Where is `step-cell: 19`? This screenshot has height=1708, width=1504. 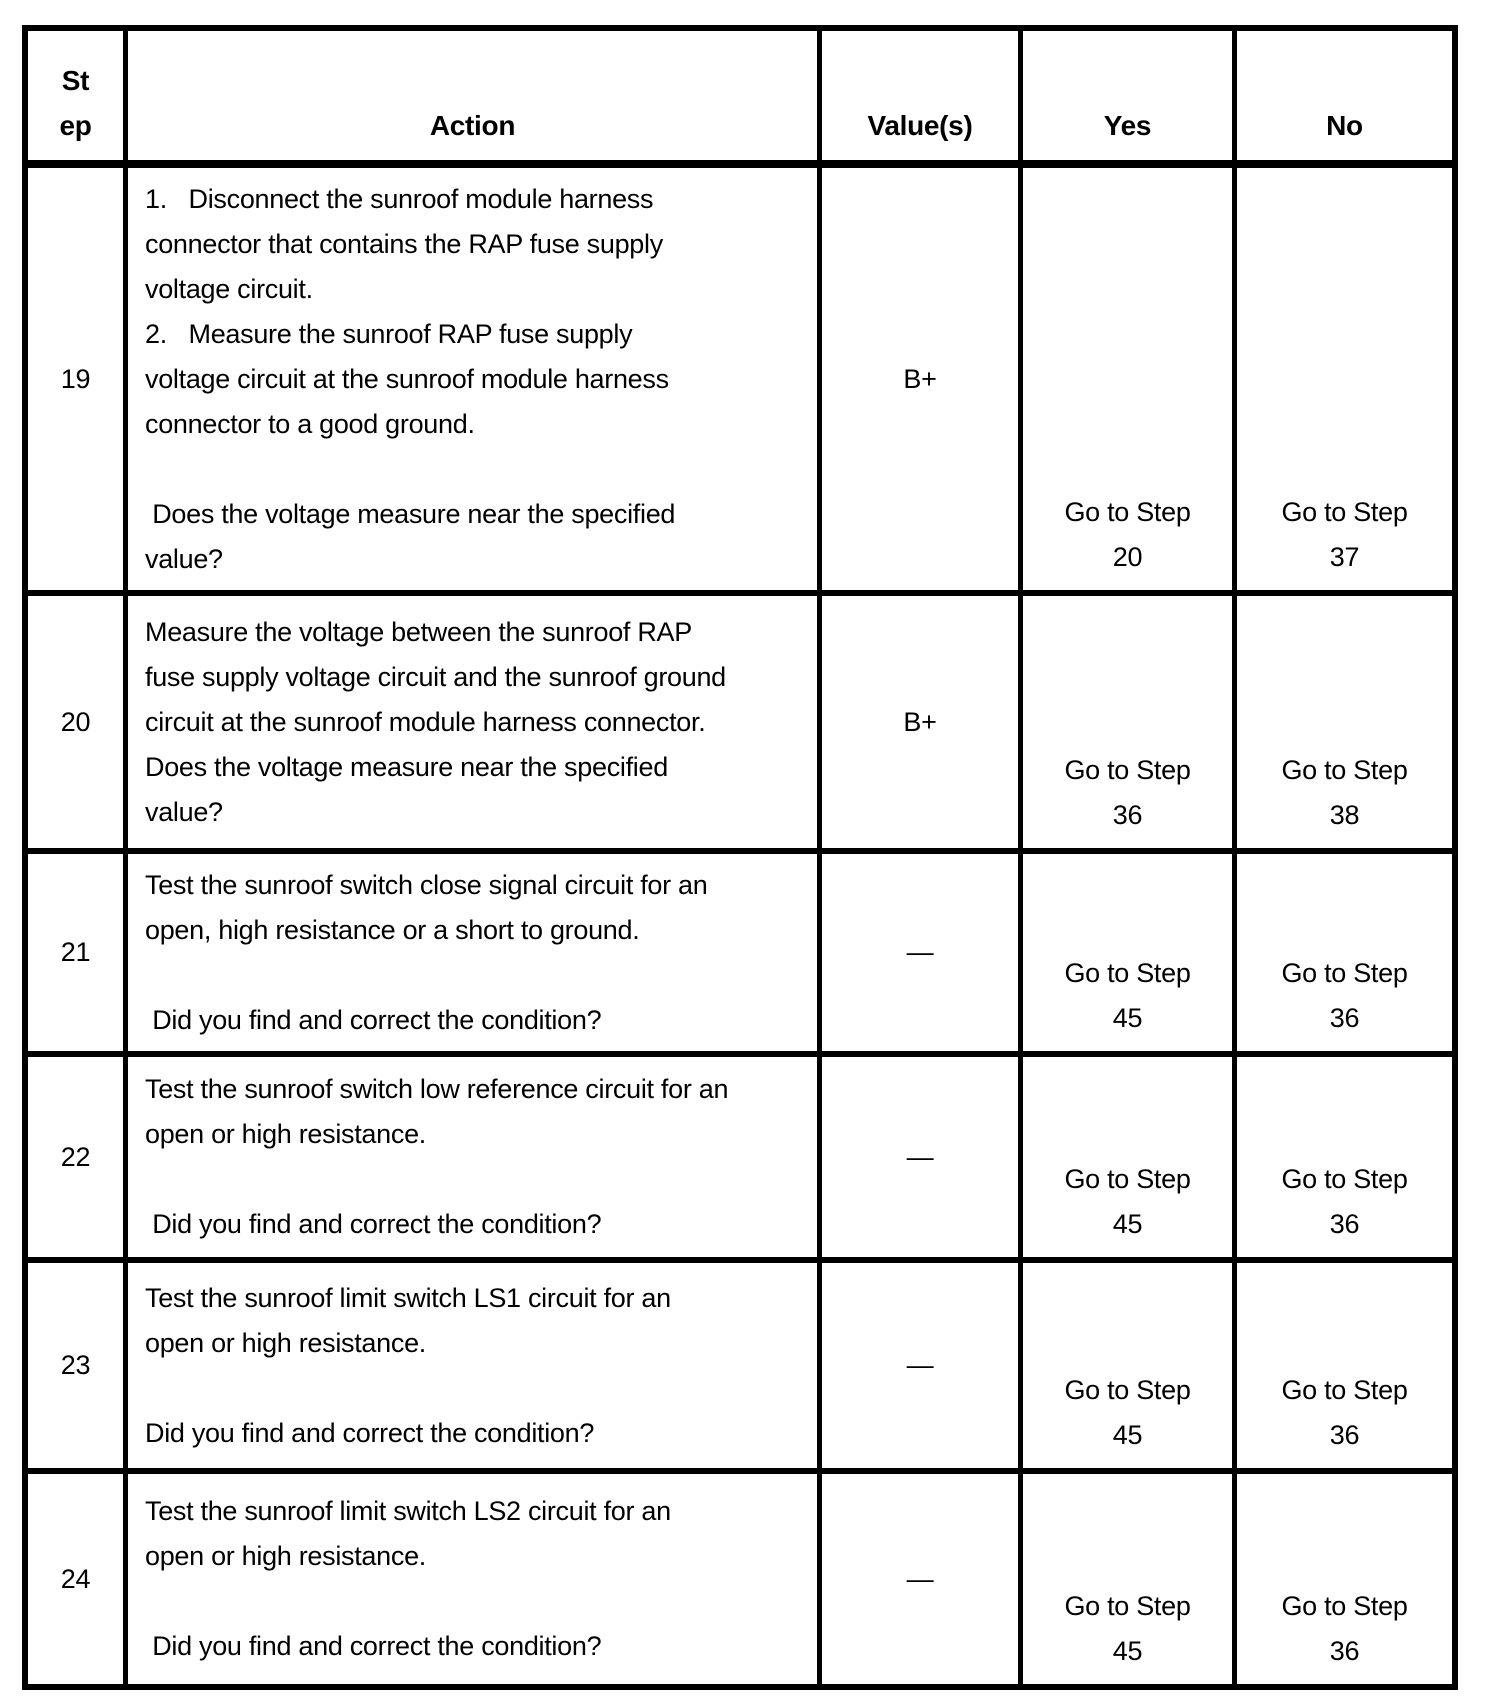
step-cell: 19 is located at coordinates (78, 379).